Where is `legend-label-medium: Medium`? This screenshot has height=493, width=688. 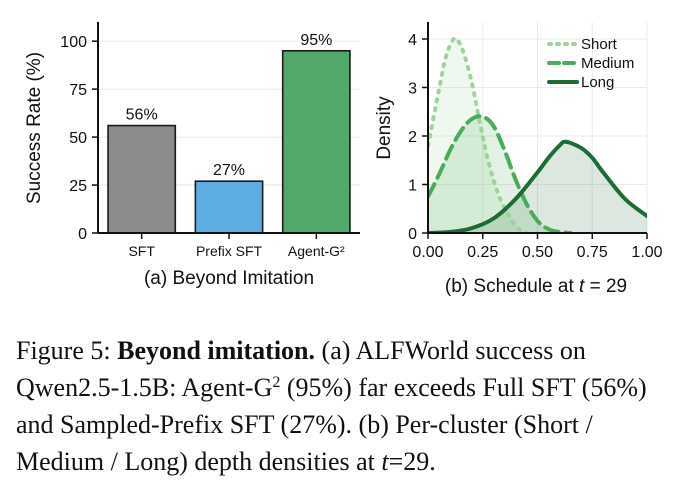 legend-label-medium: Medium is located at coordinates (607, 63).